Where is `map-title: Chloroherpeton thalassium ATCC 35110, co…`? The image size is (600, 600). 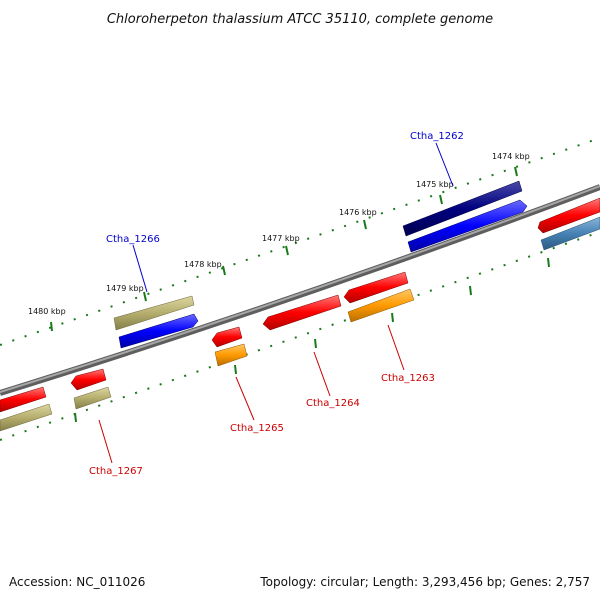 map-title: Chloroherpeton thalassium ATCC 35110, co… is located at coordinates (300, 19).